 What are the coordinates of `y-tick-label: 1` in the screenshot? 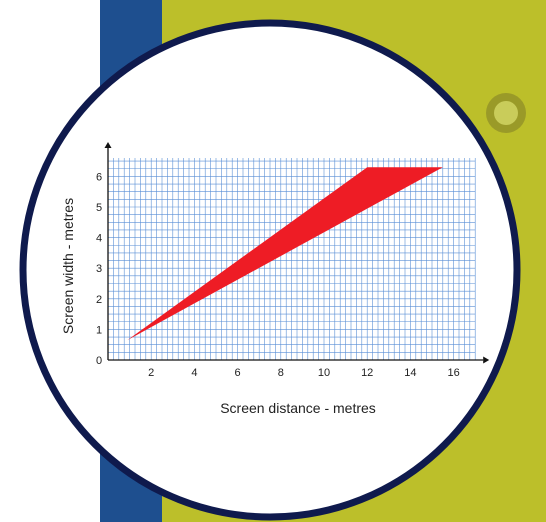 It's located at (99, 330).